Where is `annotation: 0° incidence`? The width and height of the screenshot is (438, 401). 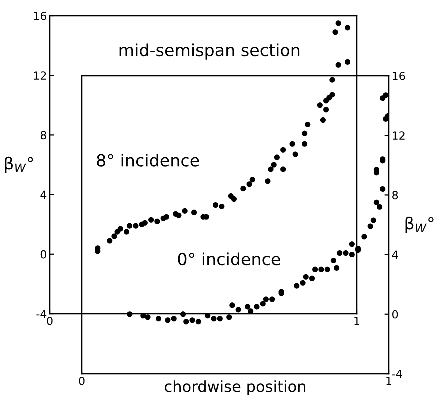
annotation: 0° incidence is located at coordinates (229, 259).